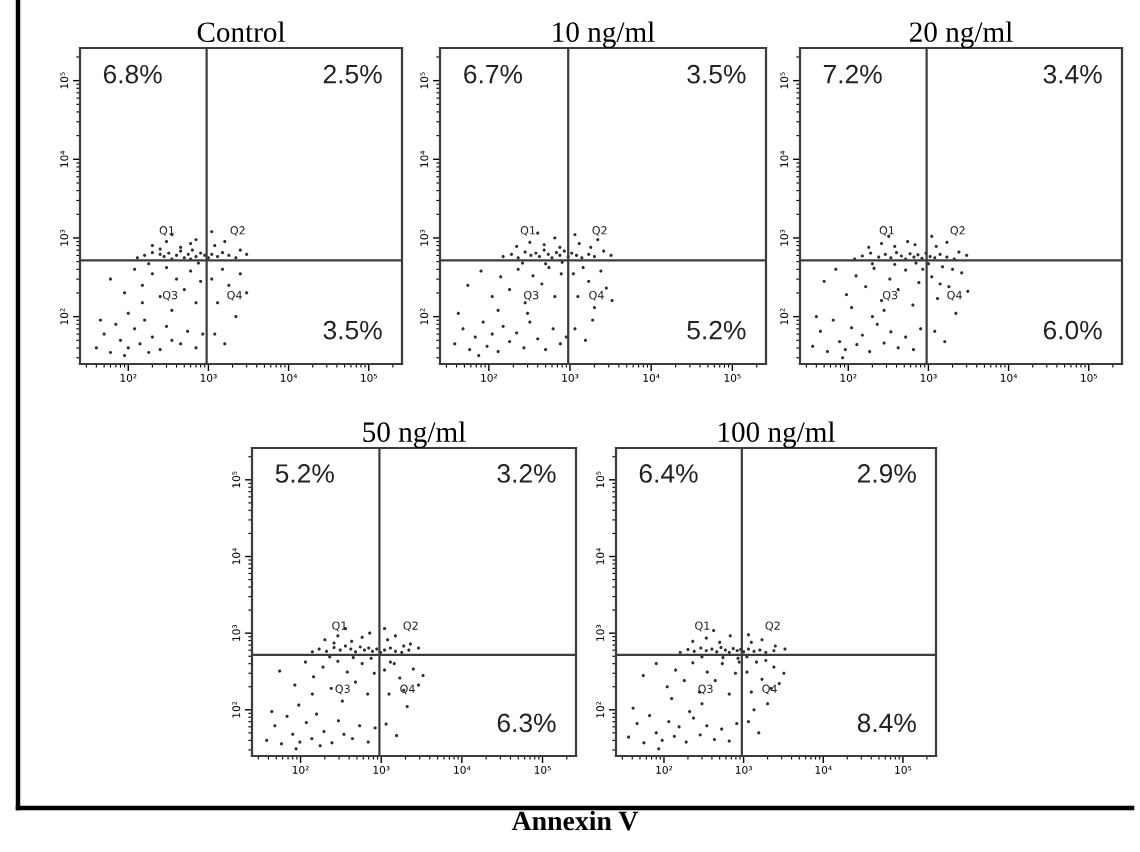 This screenshot has width=1140, height=852. Describe the element at coordinates (961, 34) in the screenshot. I see `chart-title: 20 ng/ml` at that location.